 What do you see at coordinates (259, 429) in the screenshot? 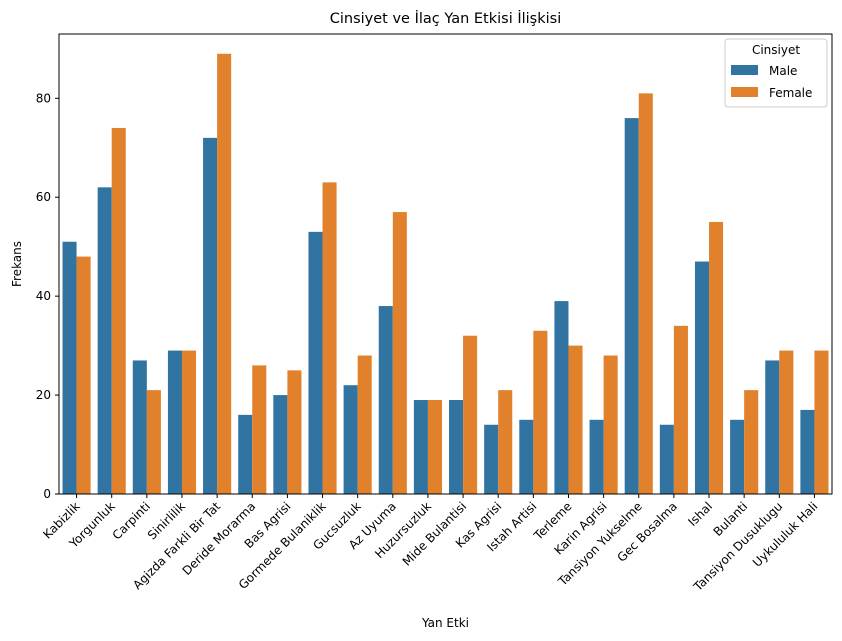
I see `bar-female-deride-morarma` at bounding box center [259, 429].